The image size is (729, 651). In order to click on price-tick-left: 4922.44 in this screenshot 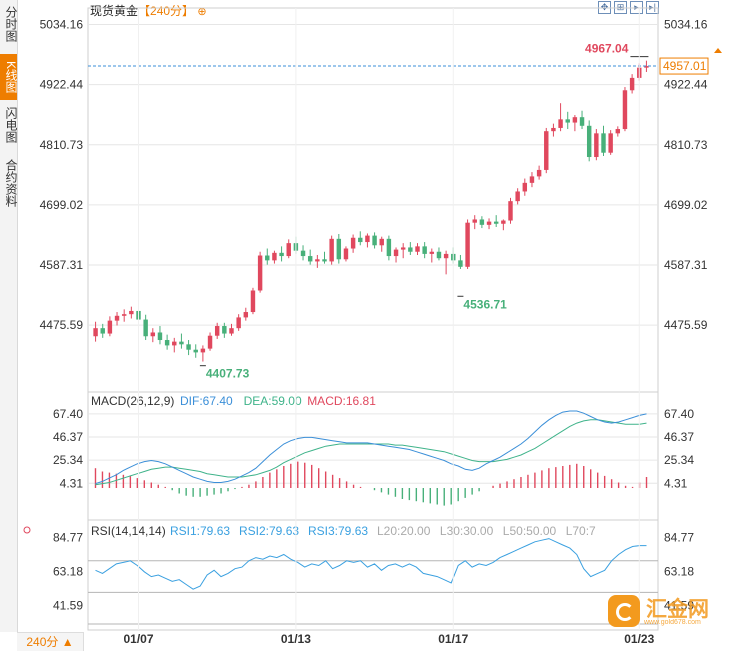, I will do `click(62, 85)`.